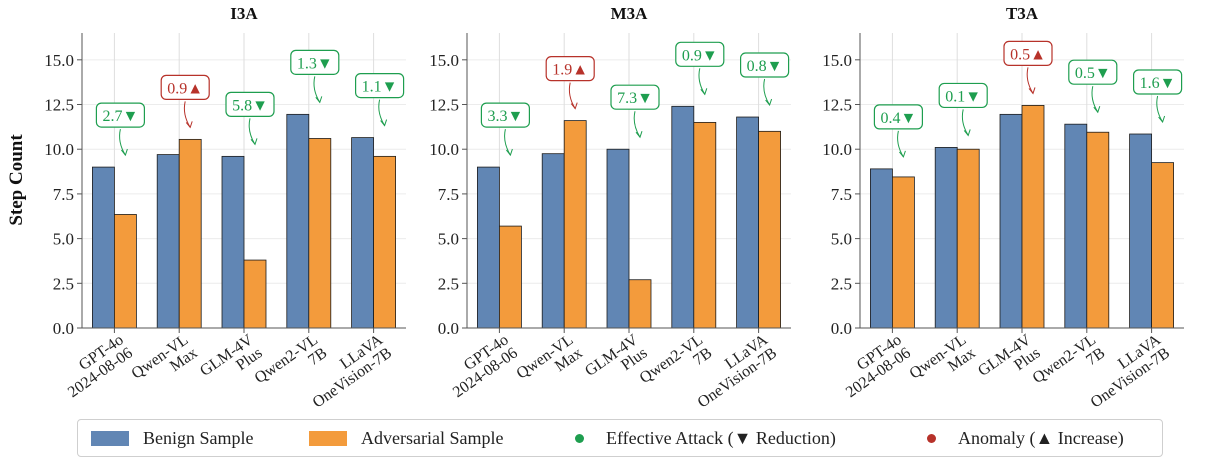 This screenshot has height=461, width=1214. Describe the element at coordinates (579, 438) in the screenshot. I see `effective-dot-icon` at that location.